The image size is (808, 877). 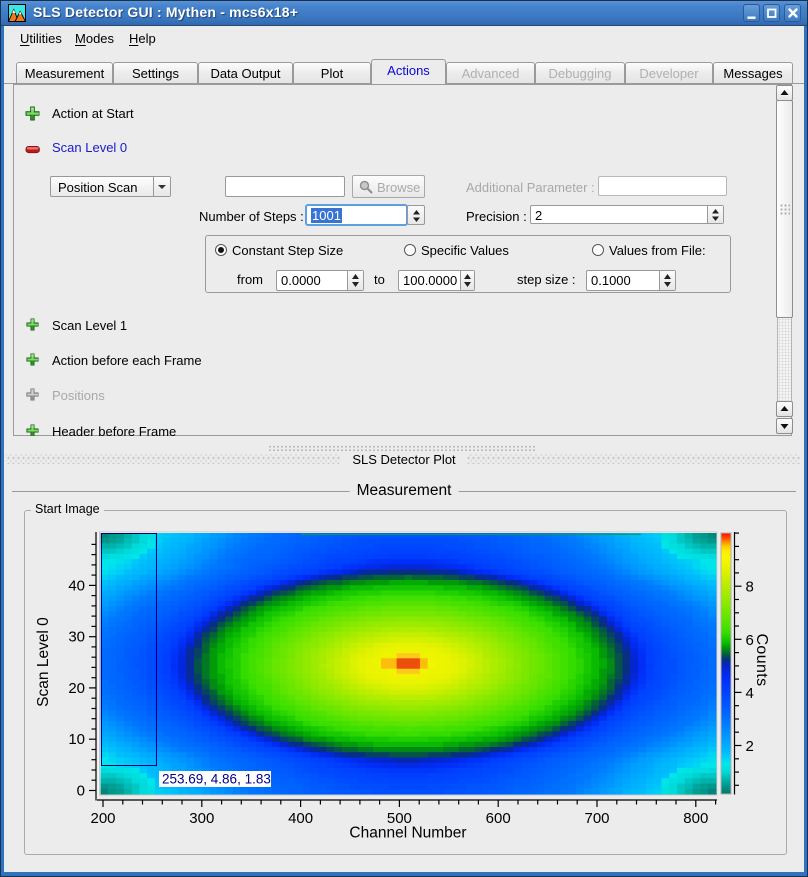 I want to click on svg-text: 400, so click(x=300, y=818).